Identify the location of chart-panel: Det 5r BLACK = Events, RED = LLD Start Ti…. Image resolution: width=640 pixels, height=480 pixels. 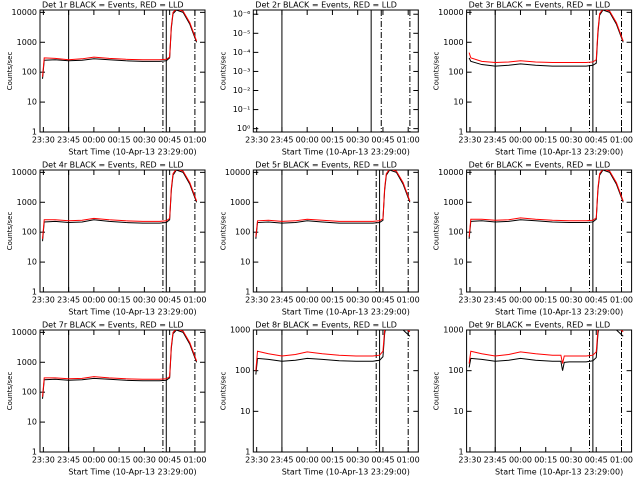
(319, 239).